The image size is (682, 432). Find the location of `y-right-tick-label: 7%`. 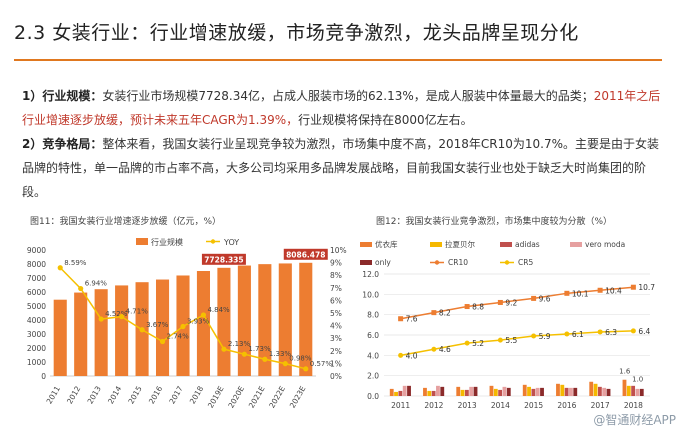

y-right-tick-label: 7% is located at coordinates (336, 288).